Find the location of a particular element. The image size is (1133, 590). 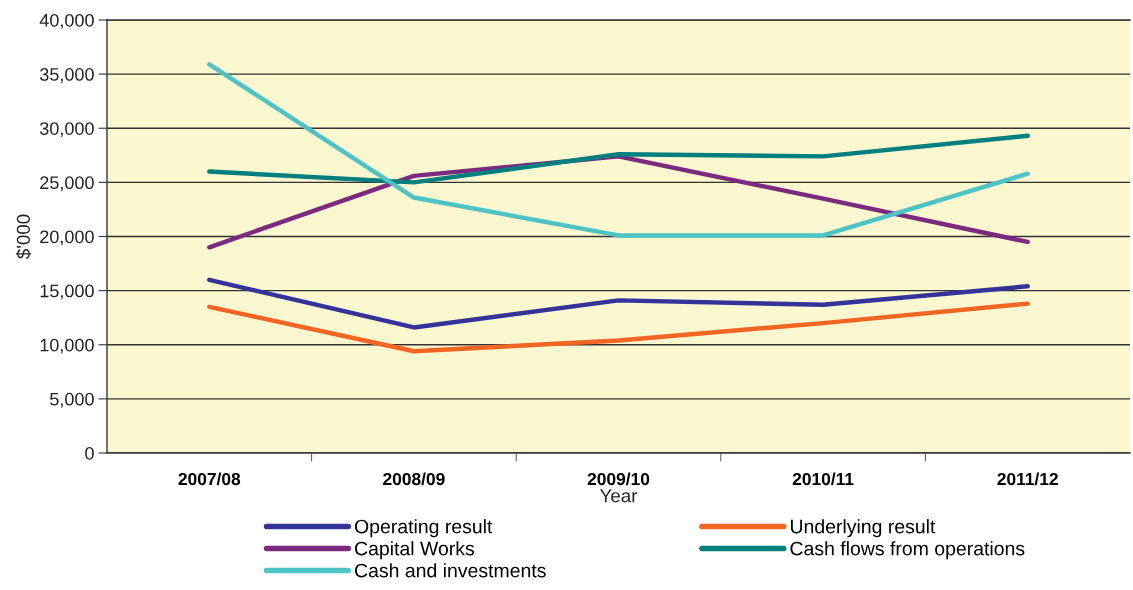

legend-label: Cash flows from operations is located at coordinates (907, 550).